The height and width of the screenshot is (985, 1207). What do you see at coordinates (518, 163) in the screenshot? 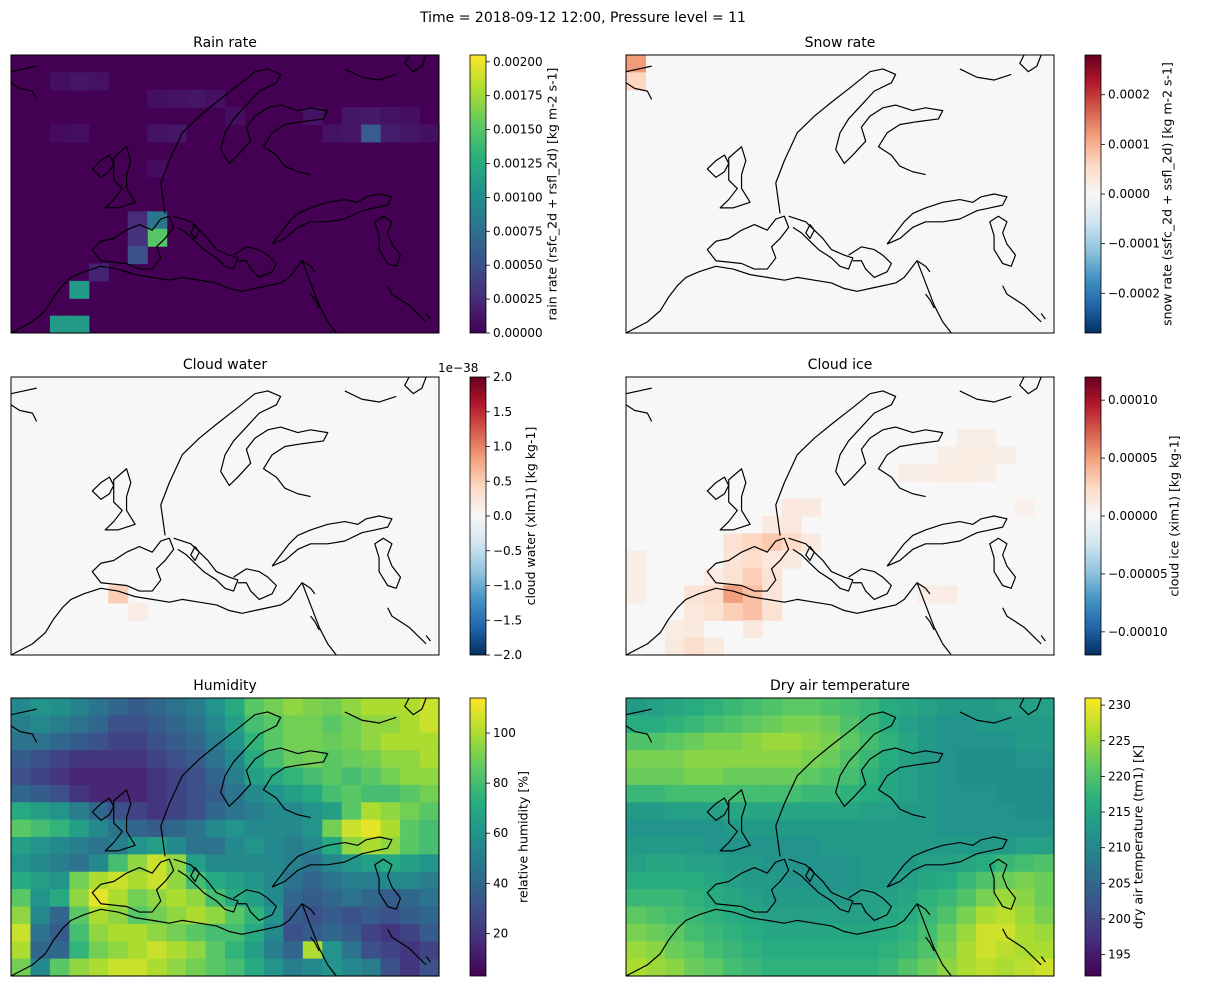
I see `colorbar-tick-label: 0.00125` at bounding box center [518, 163].